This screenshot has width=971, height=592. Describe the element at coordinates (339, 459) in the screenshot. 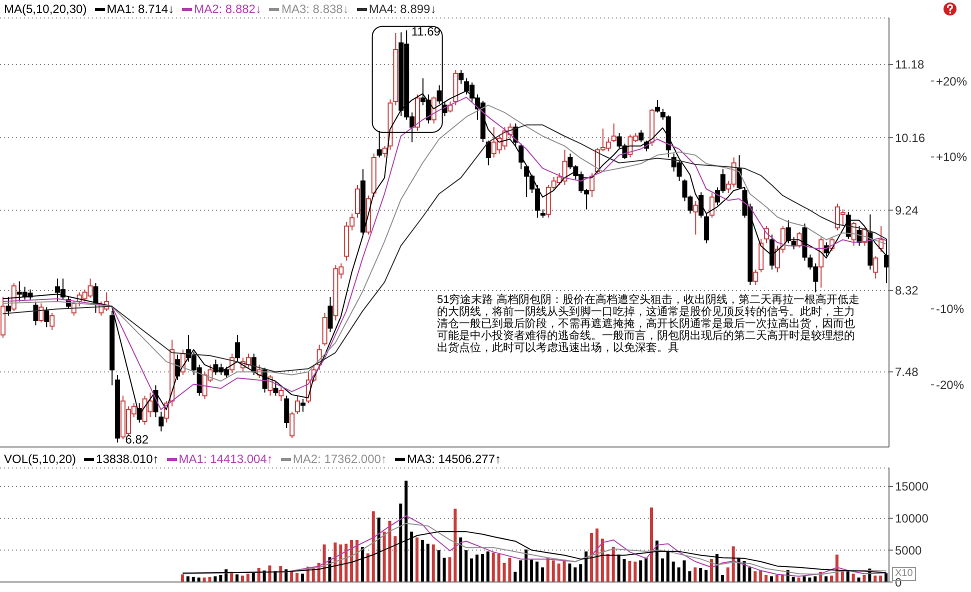

I see `legend-label: MA2: 17362.000↑` at that location.